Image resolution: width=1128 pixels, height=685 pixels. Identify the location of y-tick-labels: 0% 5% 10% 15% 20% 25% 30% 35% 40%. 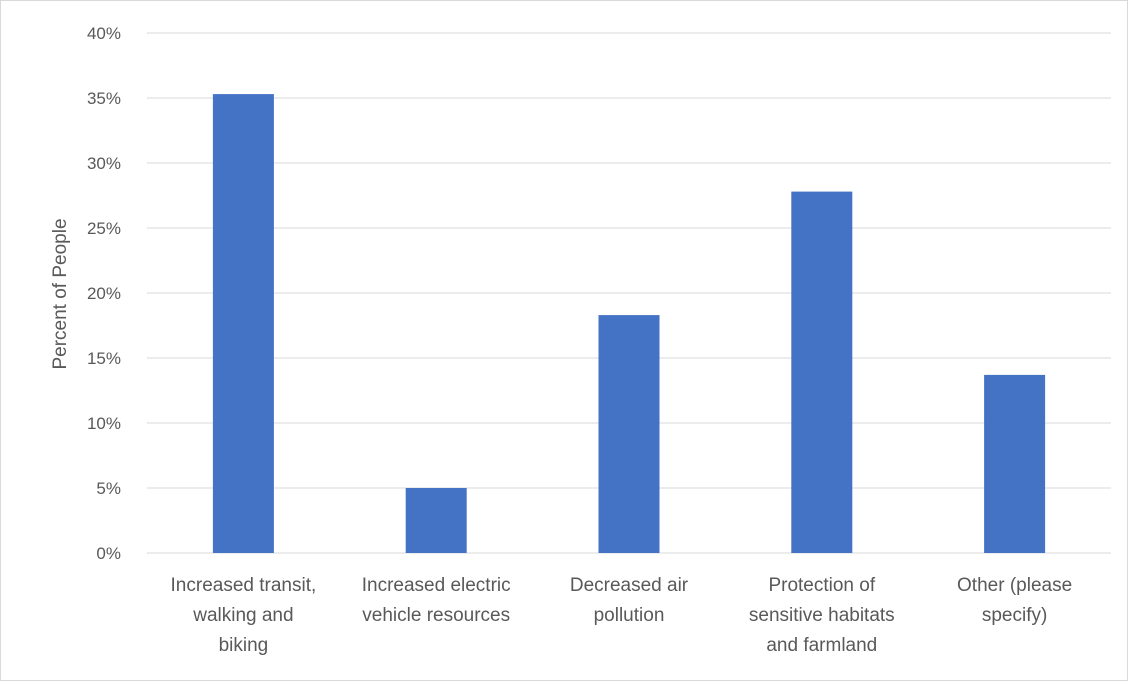
(104, 293).